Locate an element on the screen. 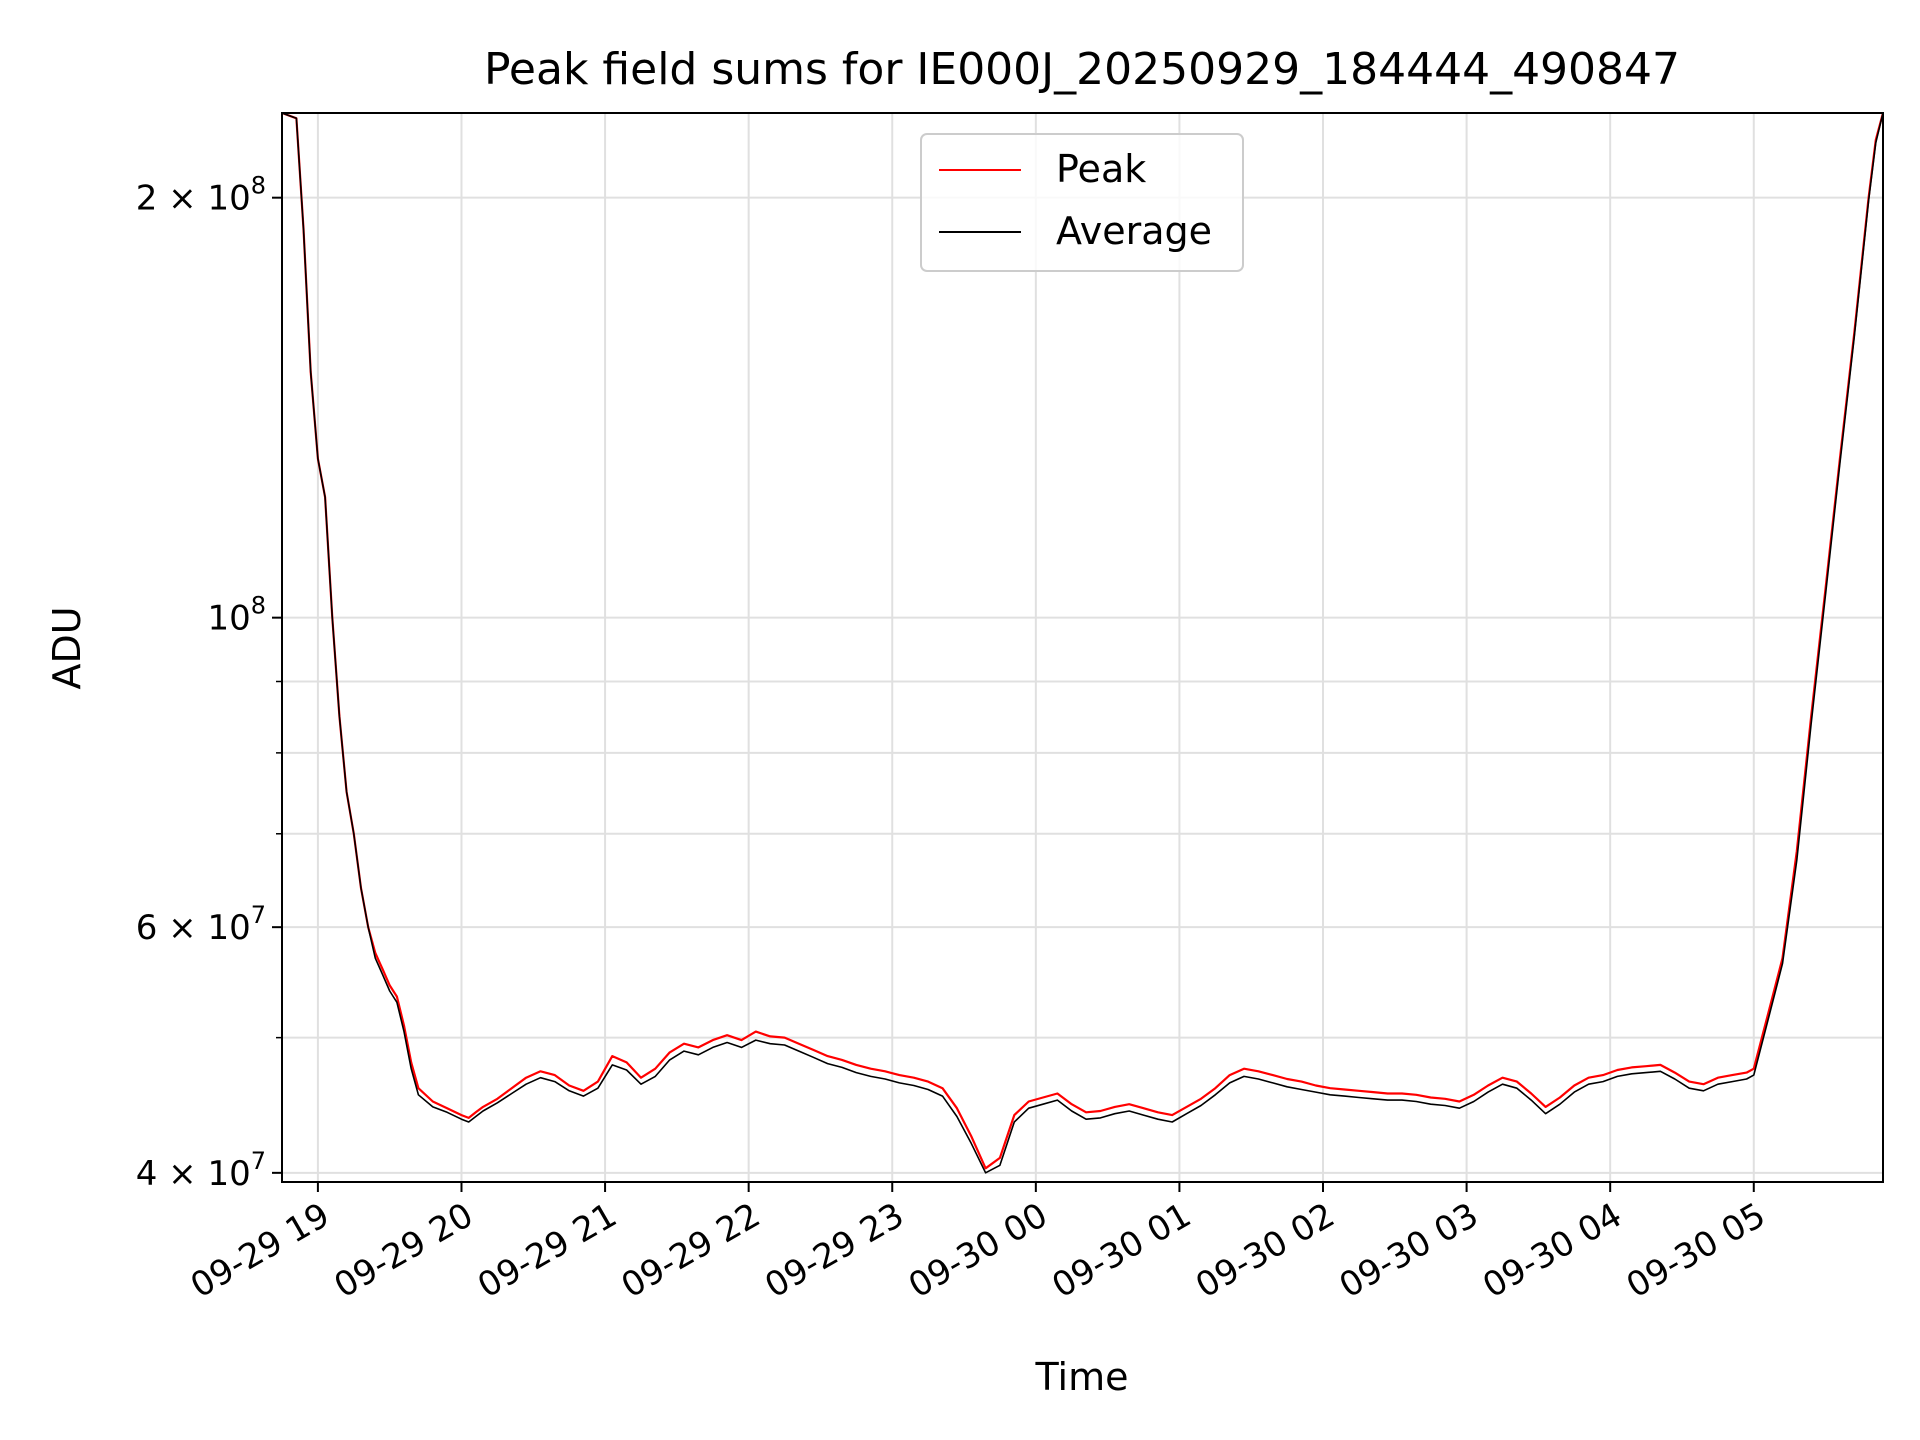 Image resolution: width=1920 pixels, height=1440 pixels. y-tick-label: 2 × 108 is located at coordinates (201, 195).